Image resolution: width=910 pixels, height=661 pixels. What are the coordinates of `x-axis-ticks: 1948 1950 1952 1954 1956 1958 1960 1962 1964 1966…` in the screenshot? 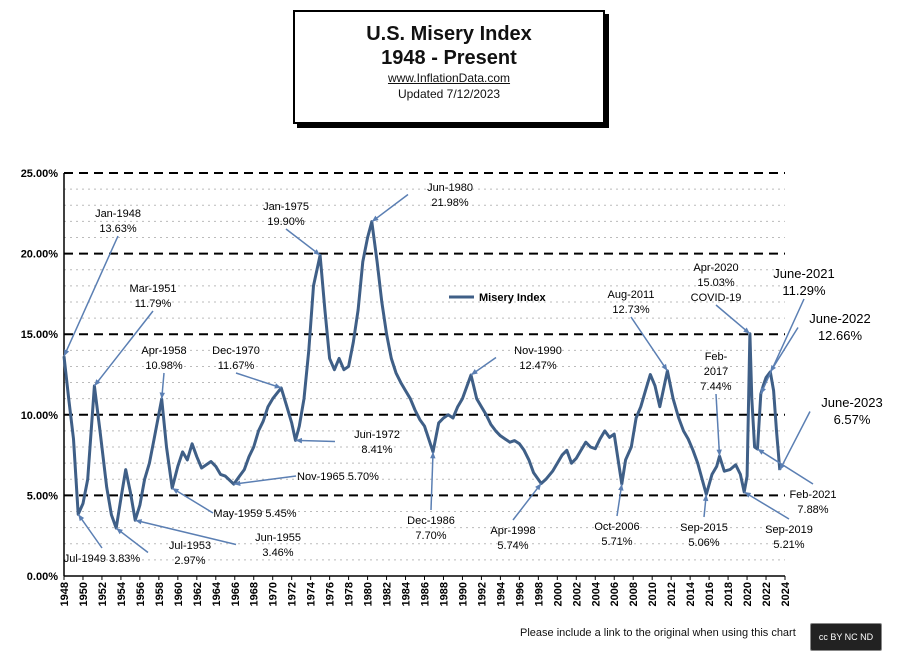 It's located at (425, 591).